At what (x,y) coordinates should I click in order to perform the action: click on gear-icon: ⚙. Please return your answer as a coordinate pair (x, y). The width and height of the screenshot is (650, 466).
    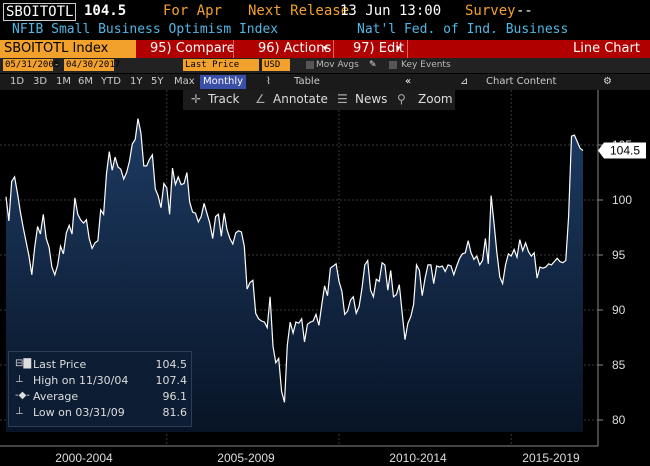
    Looking at the image, I should click on (607, 81).